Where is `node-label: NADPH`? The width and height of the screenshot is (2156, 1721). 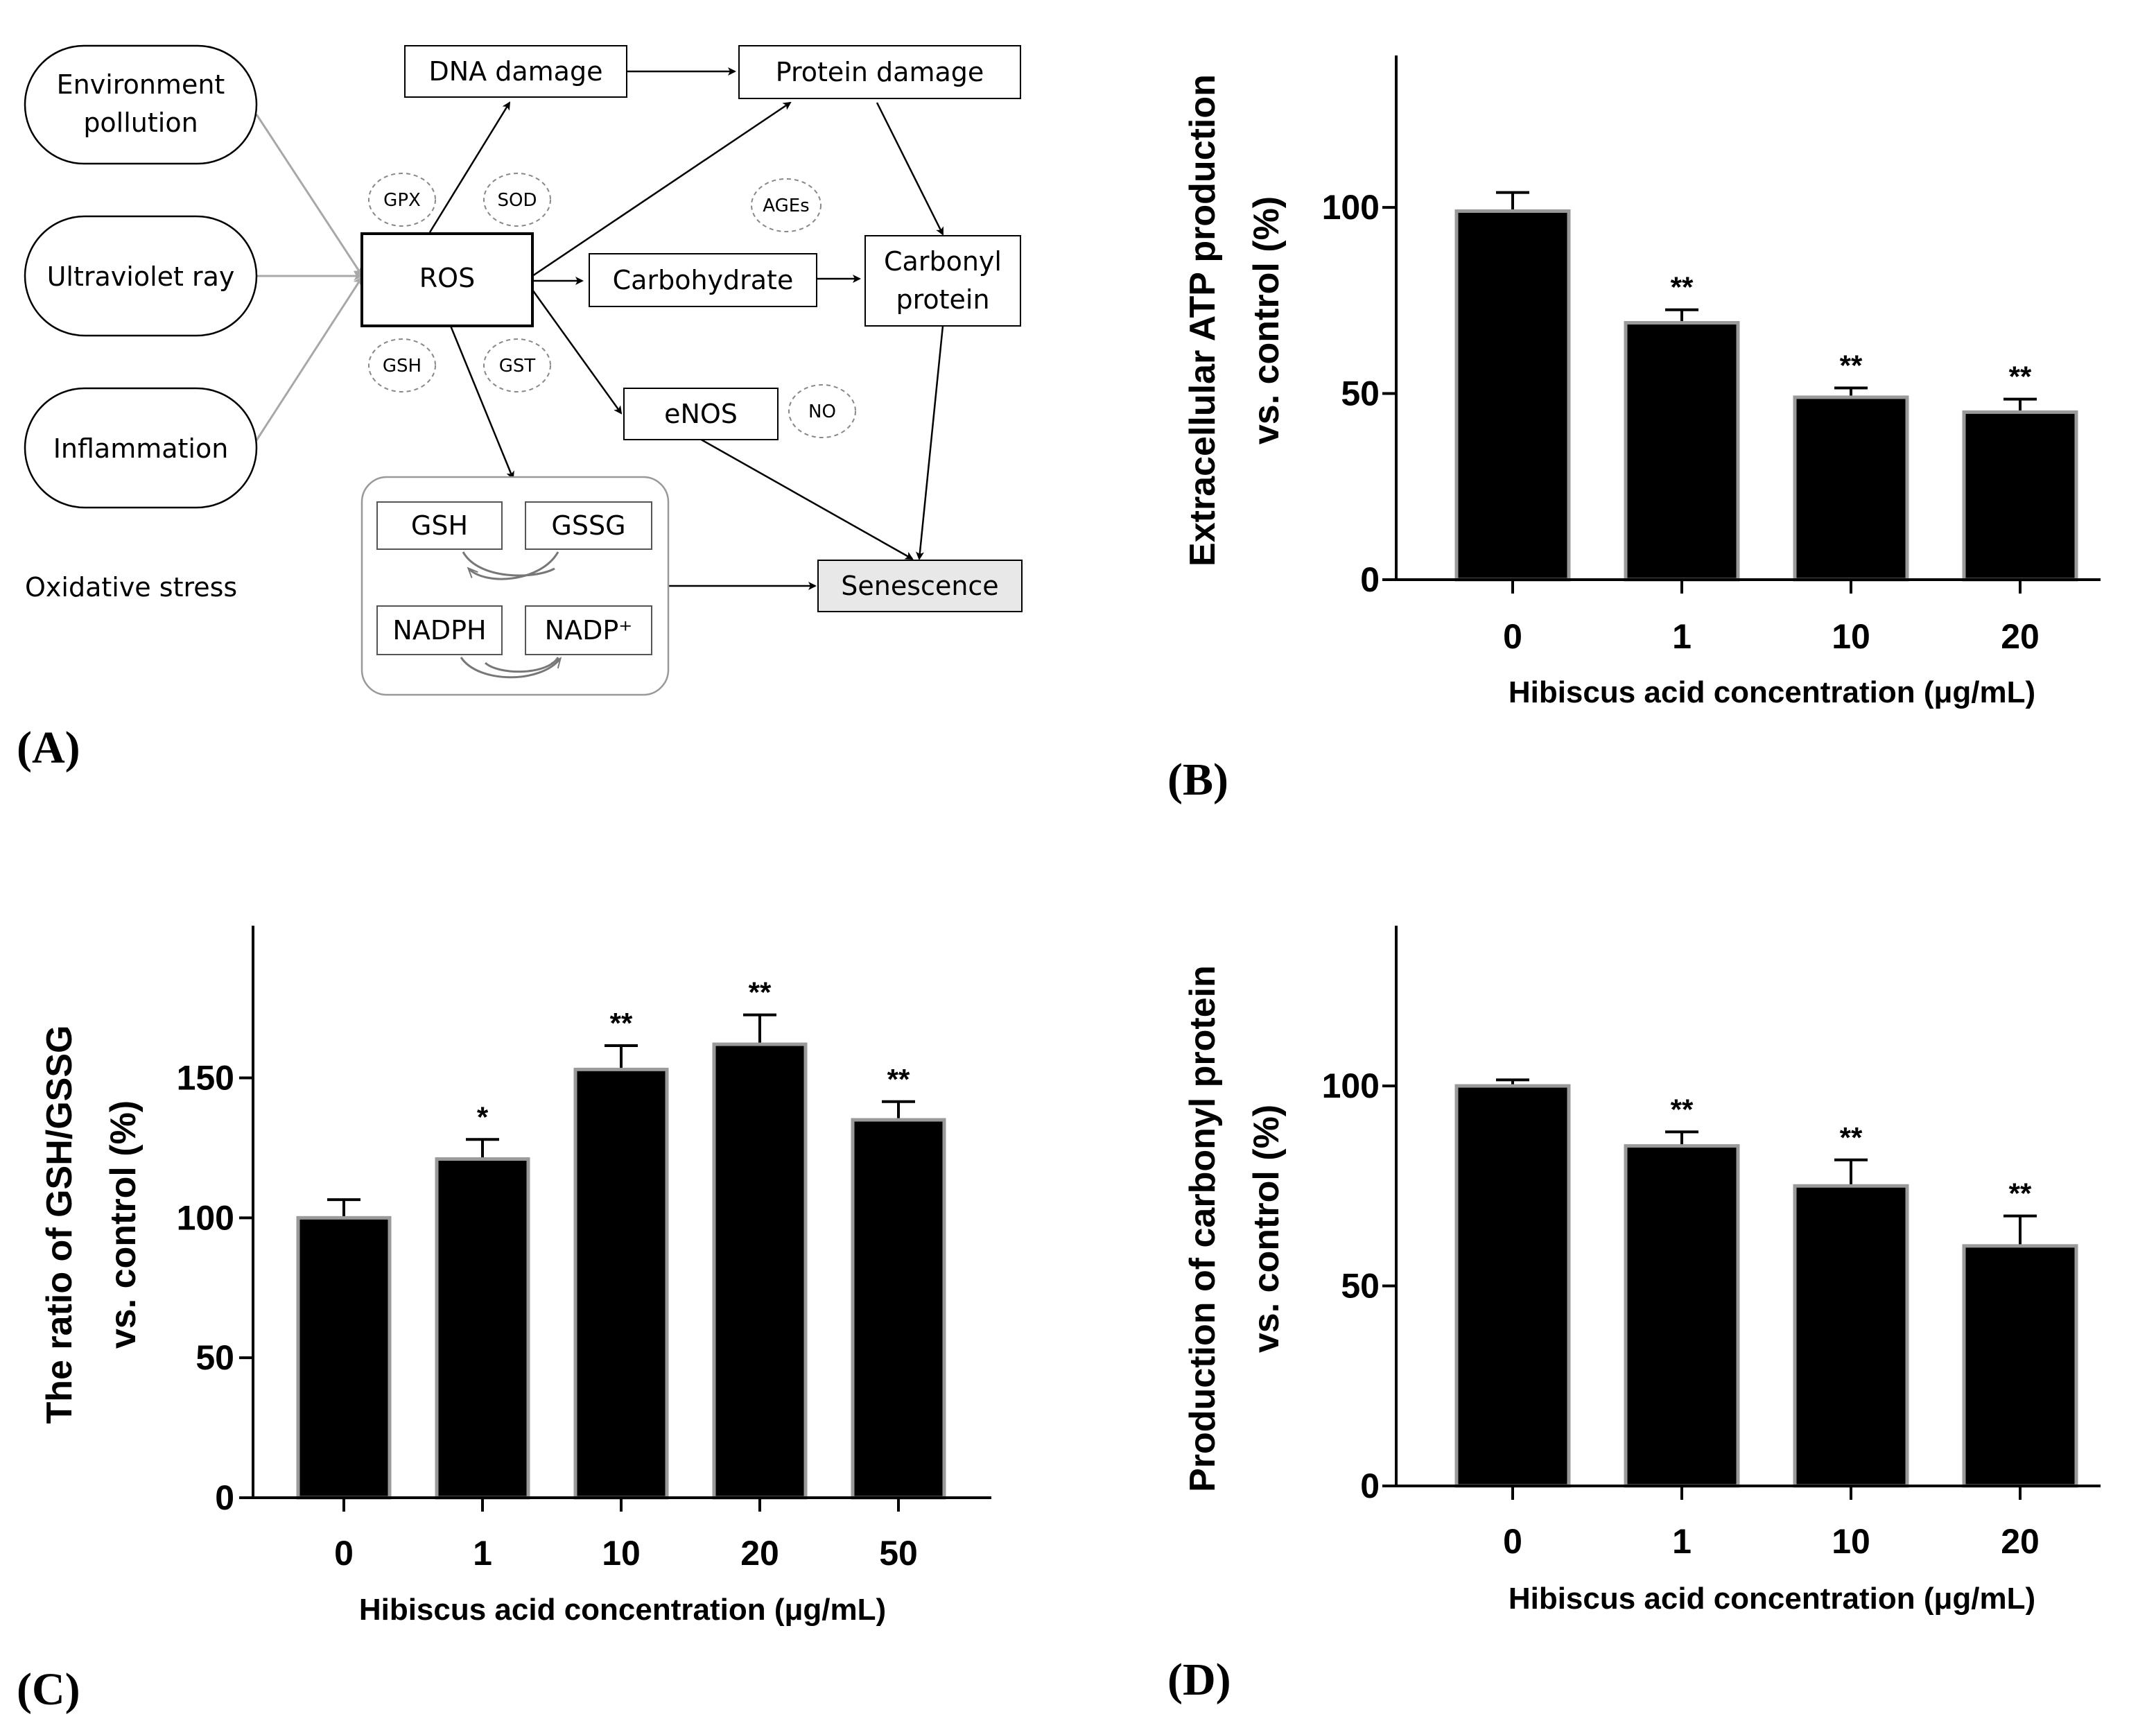 node-label: NADPH is located at coordinates (439, 630).